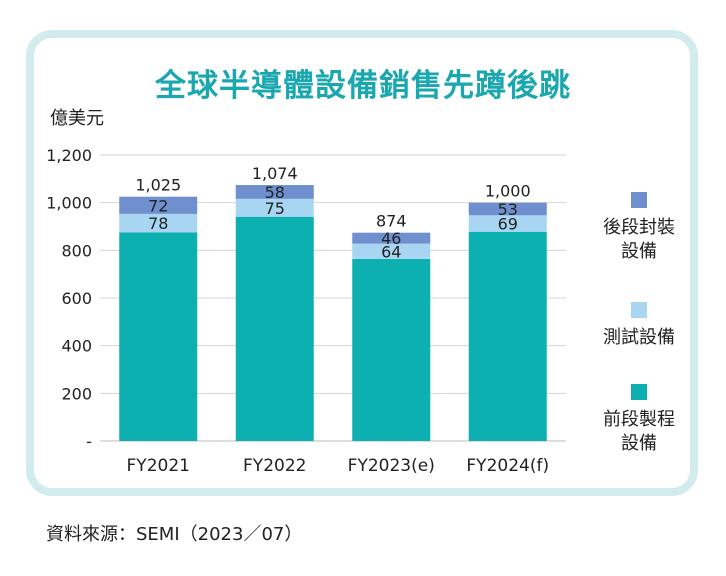  I want to click on legend-item-frontend: 前段製程 設備, so click(639, 420).